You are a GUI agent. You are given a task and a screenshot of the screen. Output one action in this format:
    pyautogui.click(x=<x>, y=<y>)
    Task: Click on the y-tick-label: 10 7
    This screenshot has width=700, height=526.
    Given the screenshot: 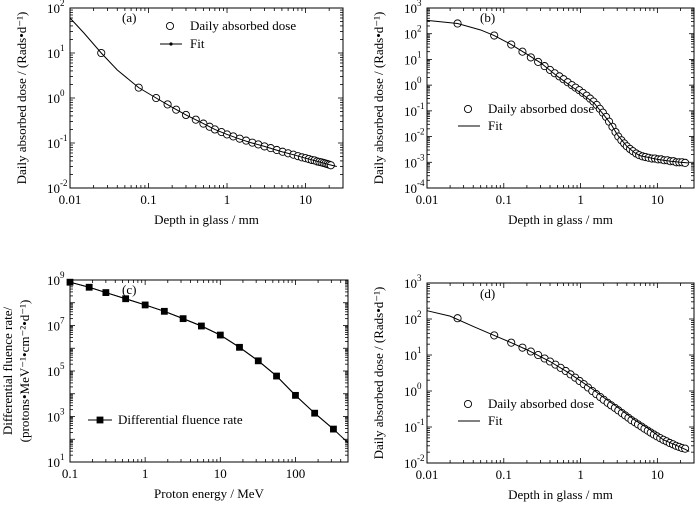 What is the action you would take?
    pyautogui.click(x=56, y=325)
    